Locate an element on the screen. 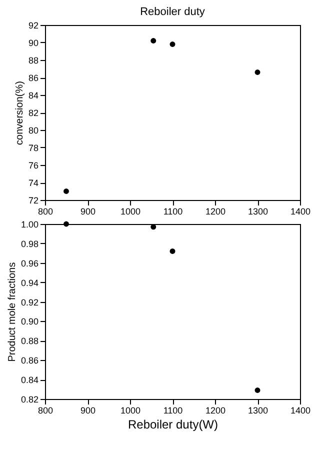 This screenshot has width=332, height=476. y-tick-label: 76 is located at coordinates (33, 165).